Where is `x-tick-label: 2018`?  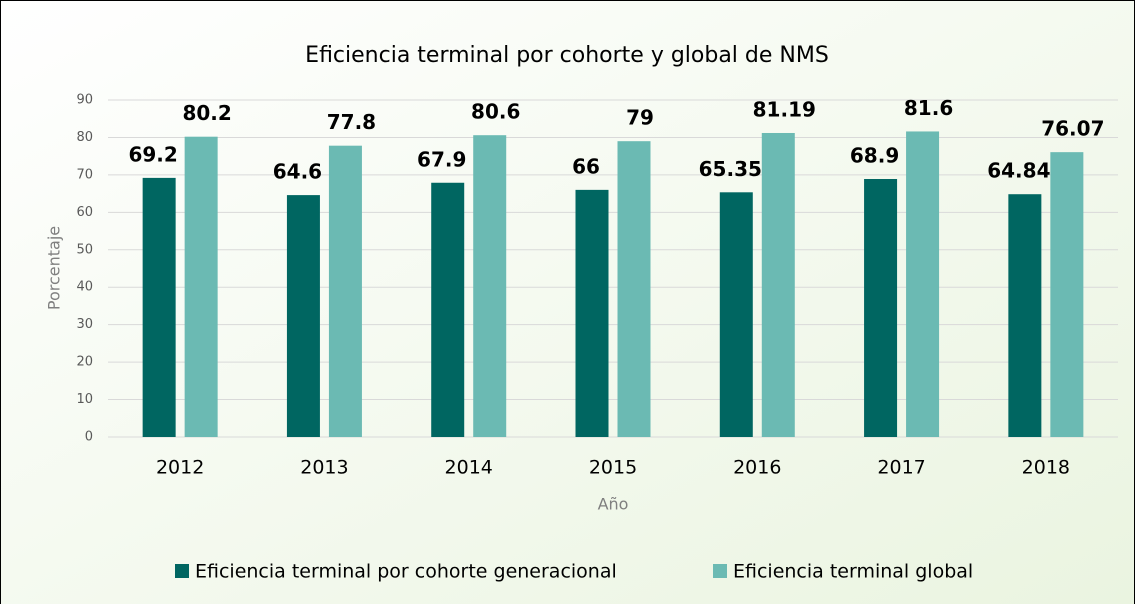
x-tick-label: 2018 is located at coordinates (1046, 468).